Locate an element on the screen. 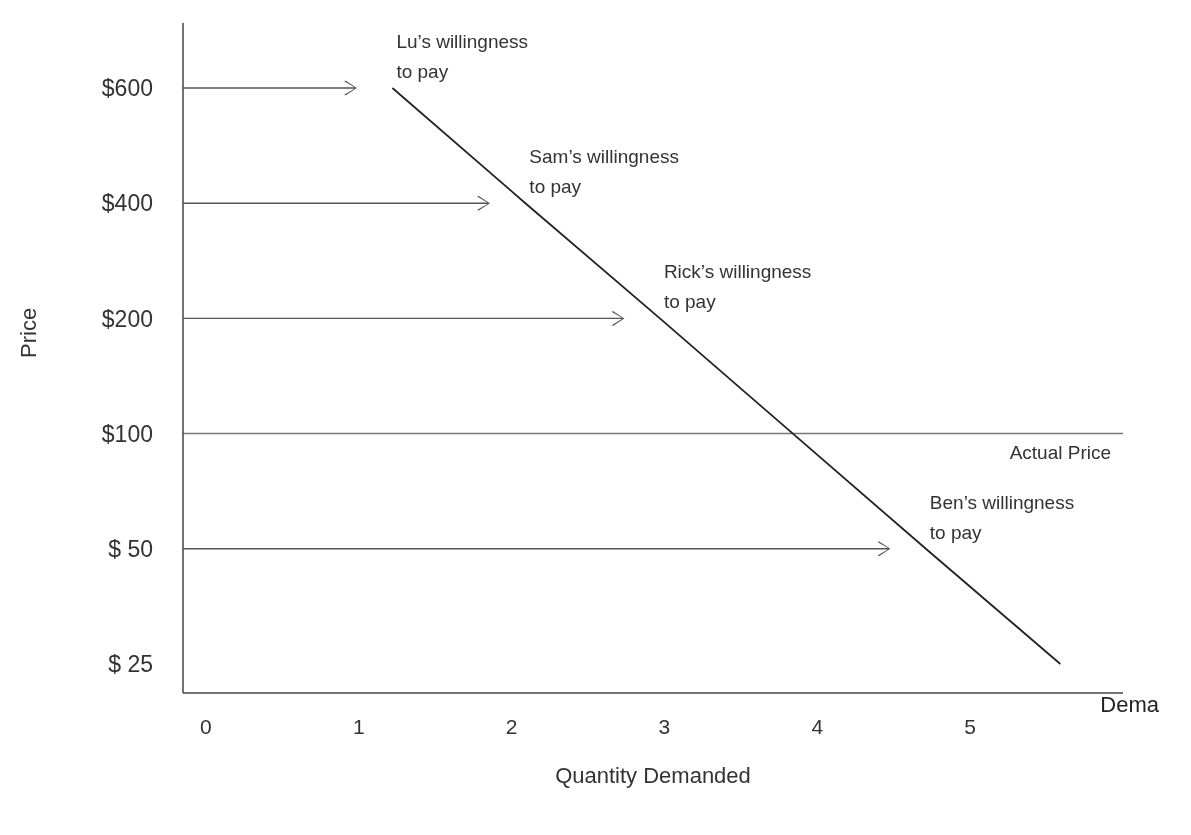 The width and height of the screenshot is (1191, 835). annotation: Rick’s willingness to pay is located at coordinates (737, 287).